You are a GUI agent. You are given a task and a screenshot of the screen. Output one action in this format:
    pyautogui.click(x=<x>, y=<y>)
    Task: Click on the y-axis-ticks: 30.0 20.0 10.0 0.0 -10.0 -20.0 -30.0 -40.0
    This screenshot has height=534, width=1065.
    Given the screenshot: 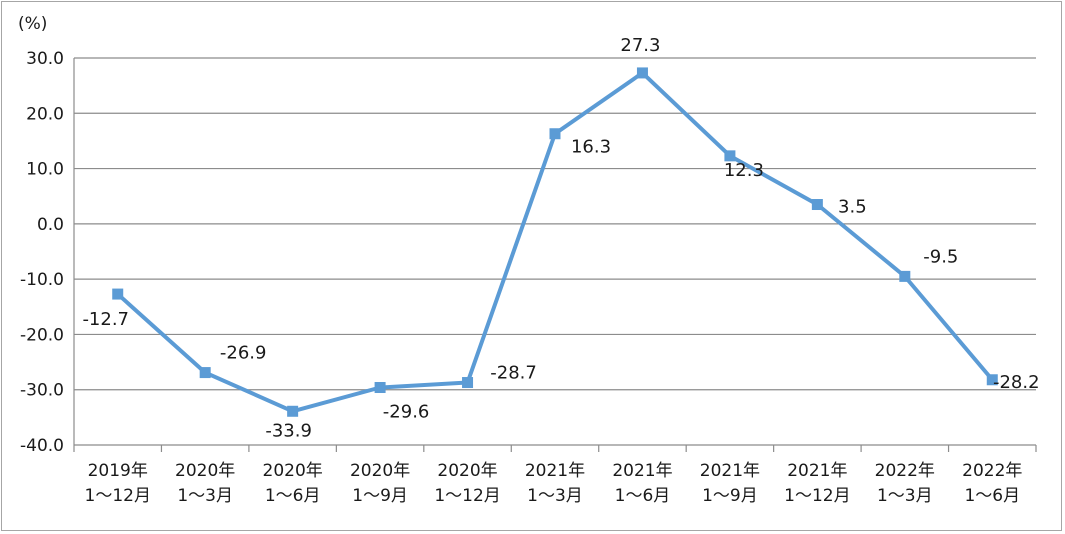 What is the action you would take?
    pyautogui.click(x=42, y=252)
    